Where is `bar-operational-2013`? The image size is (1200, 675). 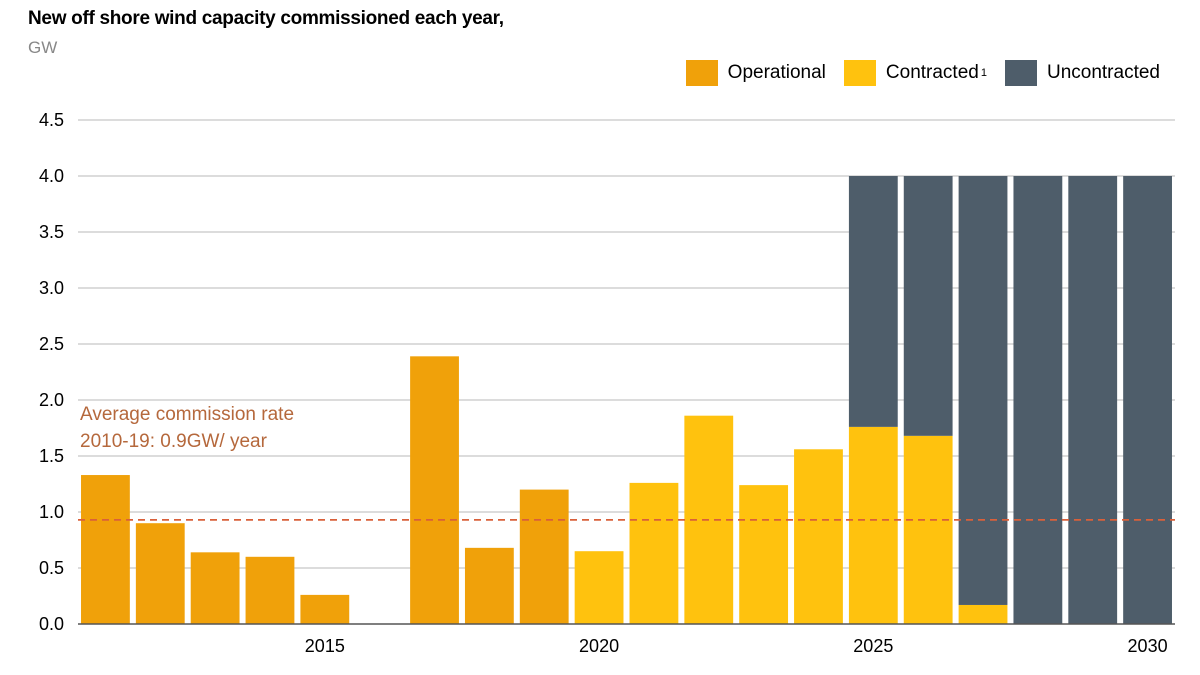
bar-operational-2013 is located at coordinates (215, 588).